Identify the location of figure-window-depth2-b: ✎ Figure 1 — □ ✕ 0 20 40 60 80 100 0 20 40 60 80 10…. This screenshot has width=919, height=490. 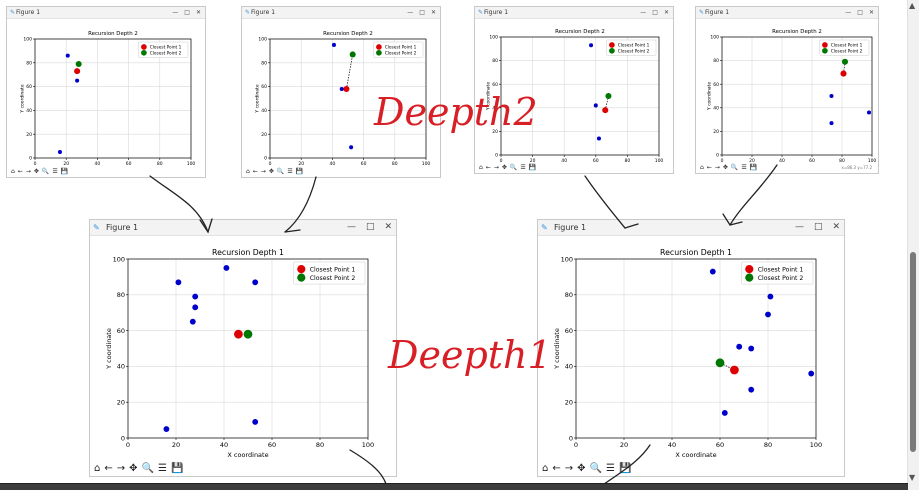
(341, 92).